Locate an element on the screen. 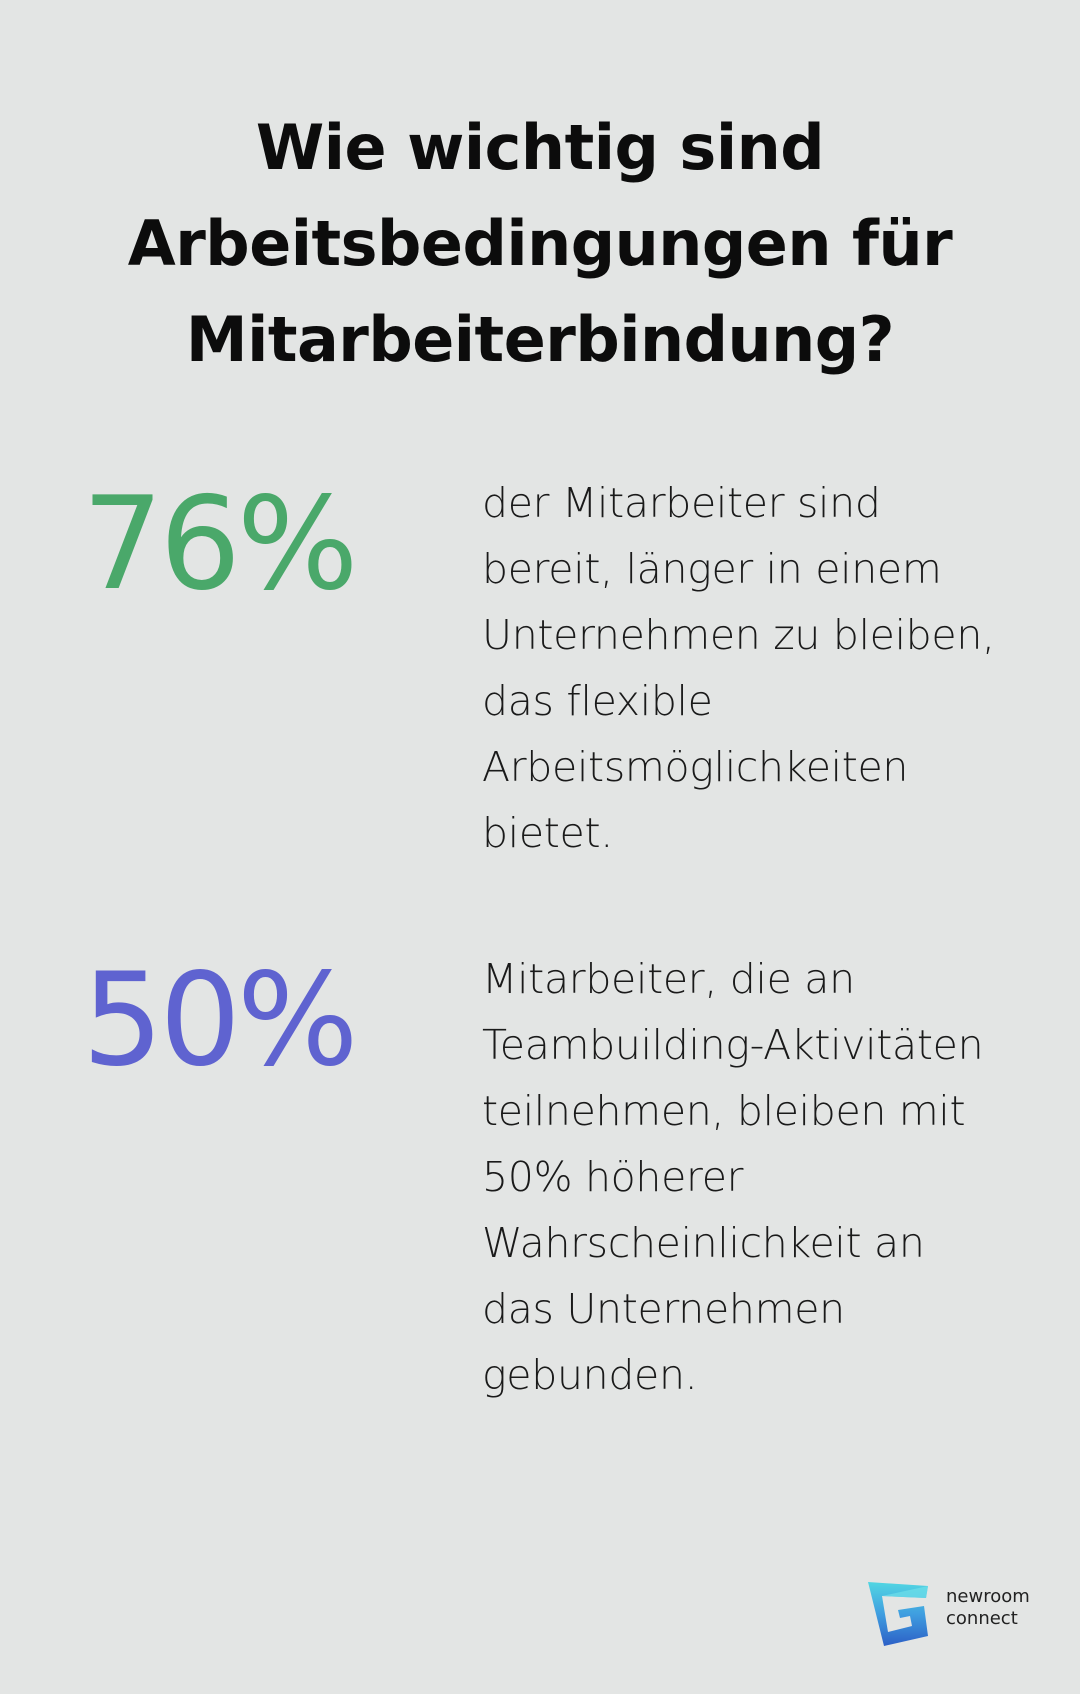 The height and width of the screenshot is (1694, 1080). logo-line-2: connect is located at coordinates (982, 1618).